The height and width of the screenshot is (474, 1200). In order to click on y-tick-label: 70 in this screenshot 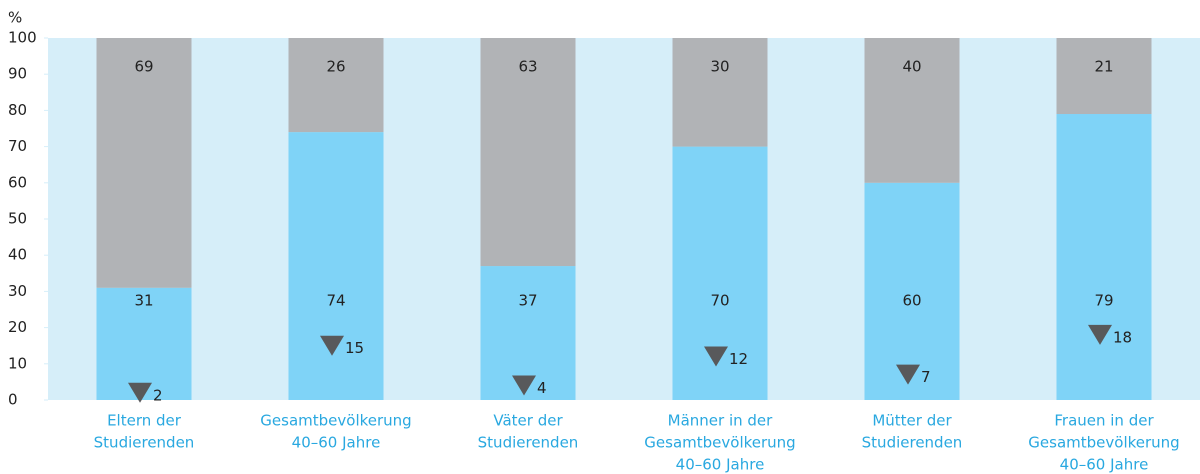, I will do `click(17, 146)`.